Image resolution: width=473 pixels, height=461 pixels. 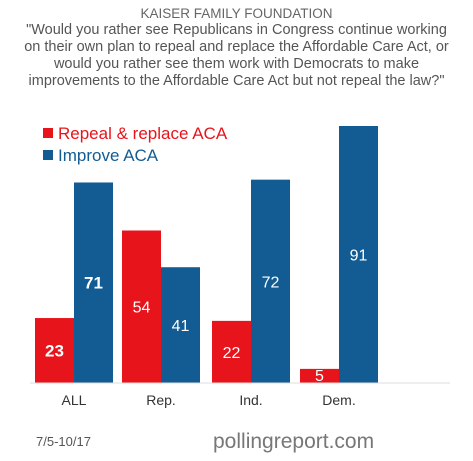 I want to click on data-label: 23, so click(x=54, y=351).